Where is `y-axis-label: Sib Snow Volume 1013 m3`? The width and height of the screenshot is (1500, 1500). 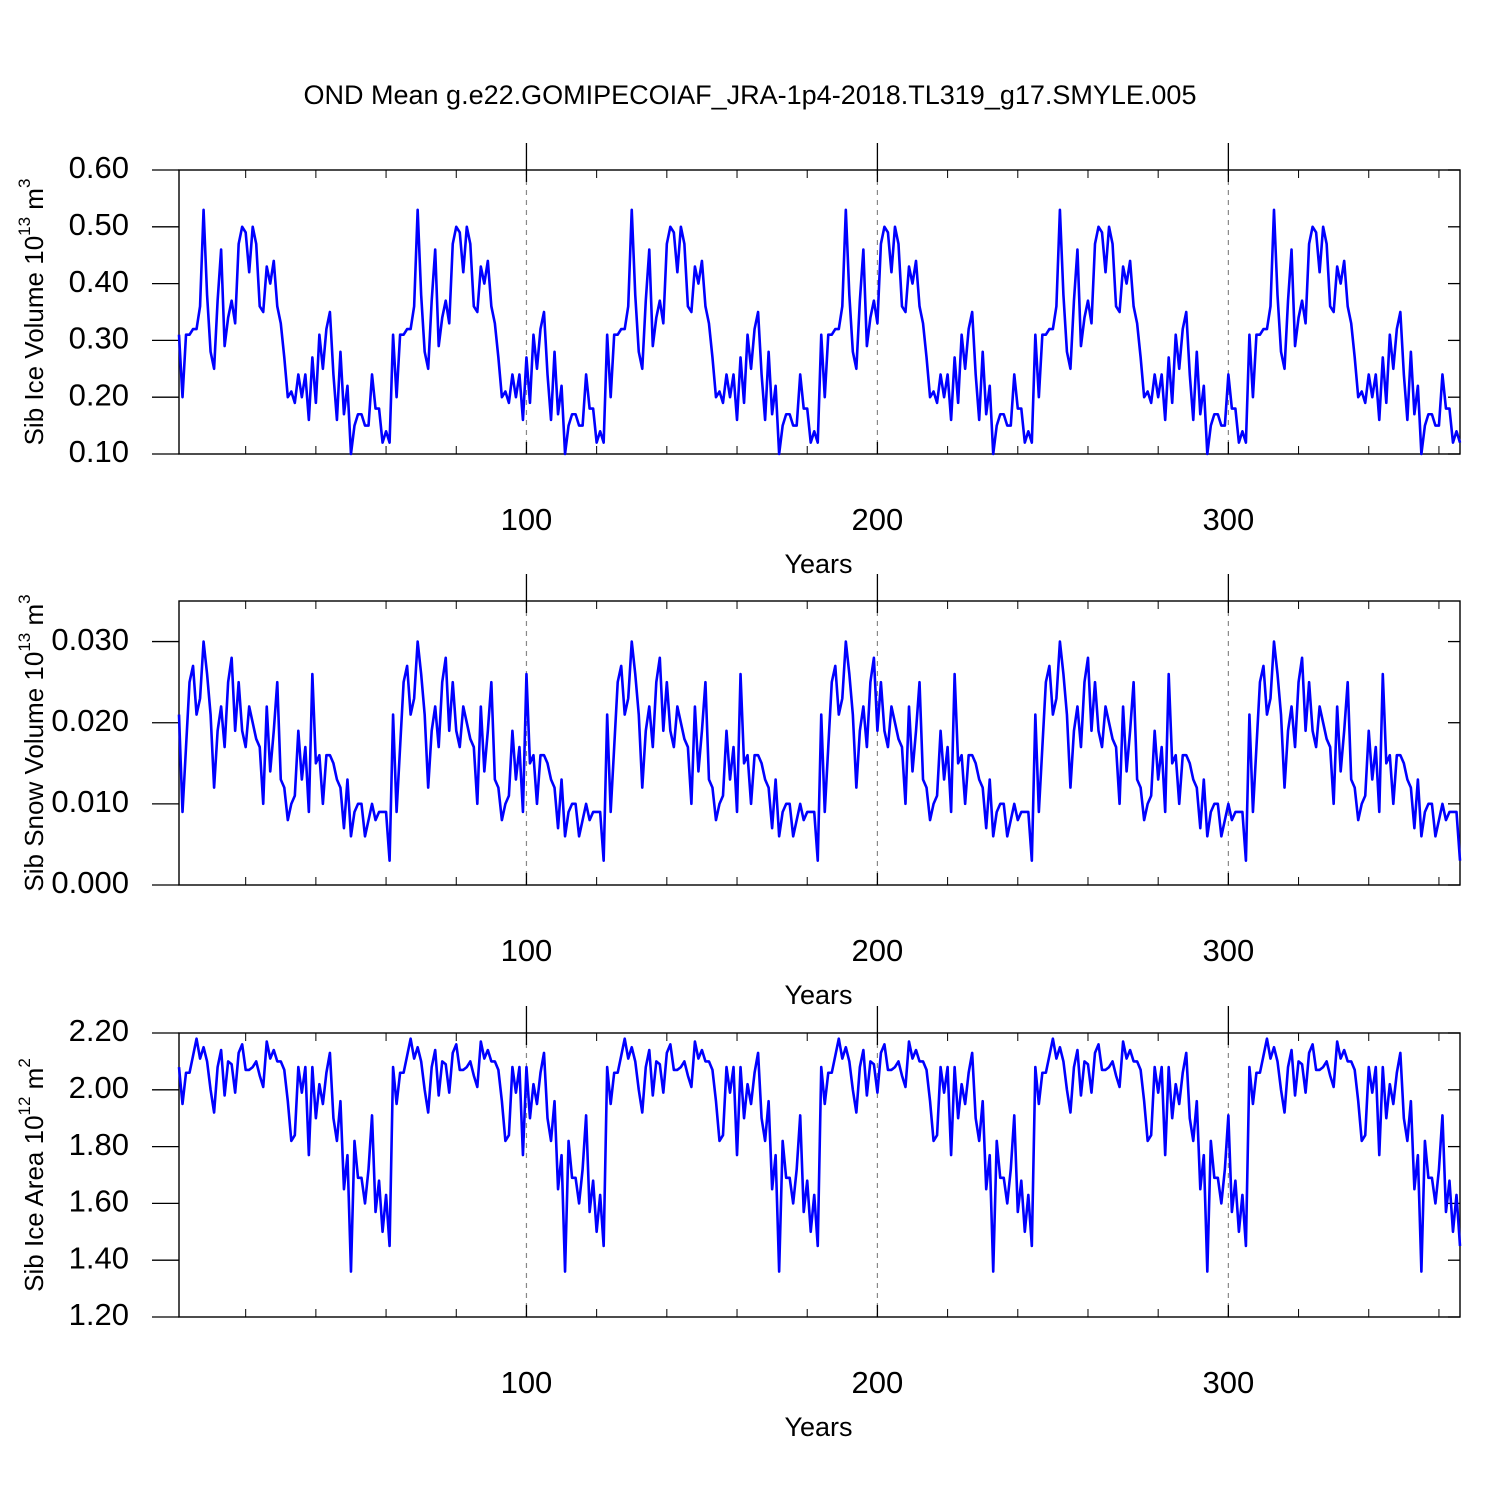 y-axis-label: Sib Snow Volume 1013 m3 is located at coordinates (31, 742).